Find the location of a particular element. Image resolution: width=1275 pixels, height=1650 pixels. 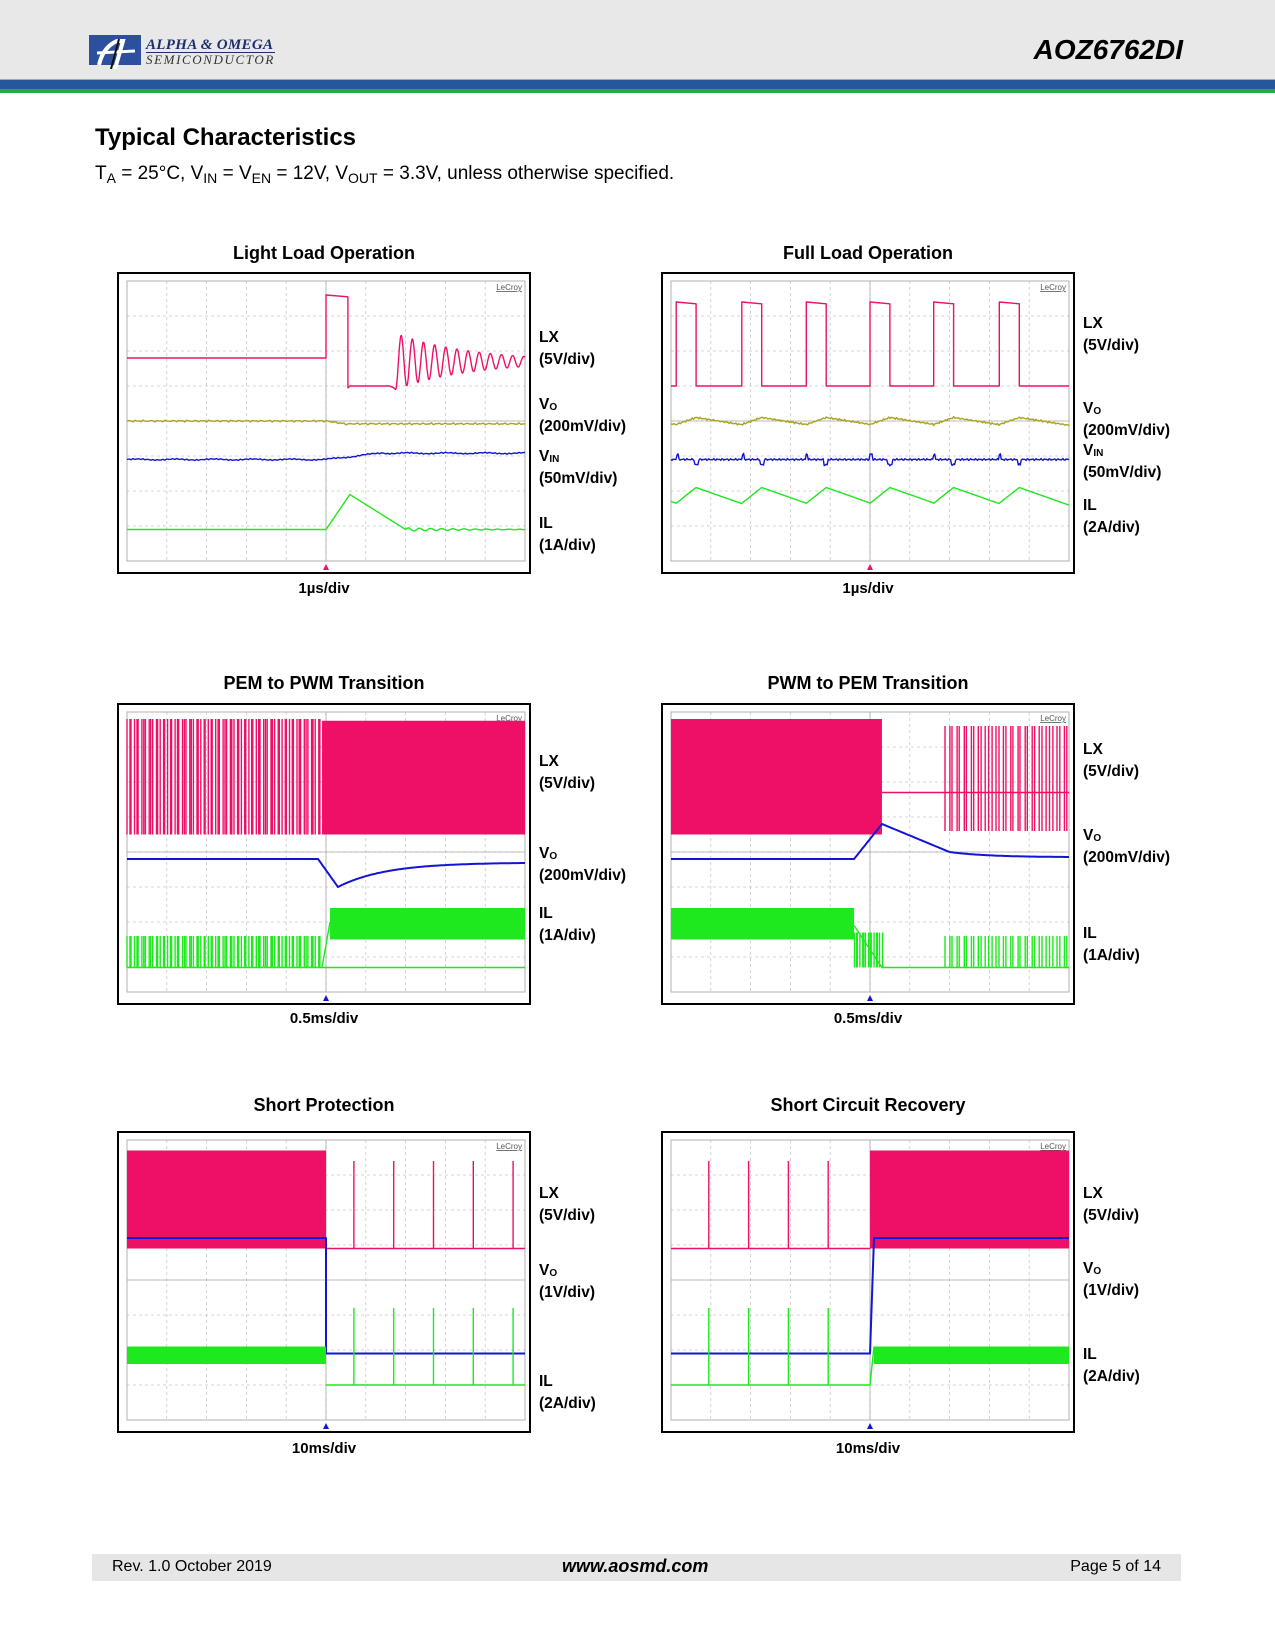

revision-date: Rev. 1.0 October 2019 is located at coordinates (192, 1566).